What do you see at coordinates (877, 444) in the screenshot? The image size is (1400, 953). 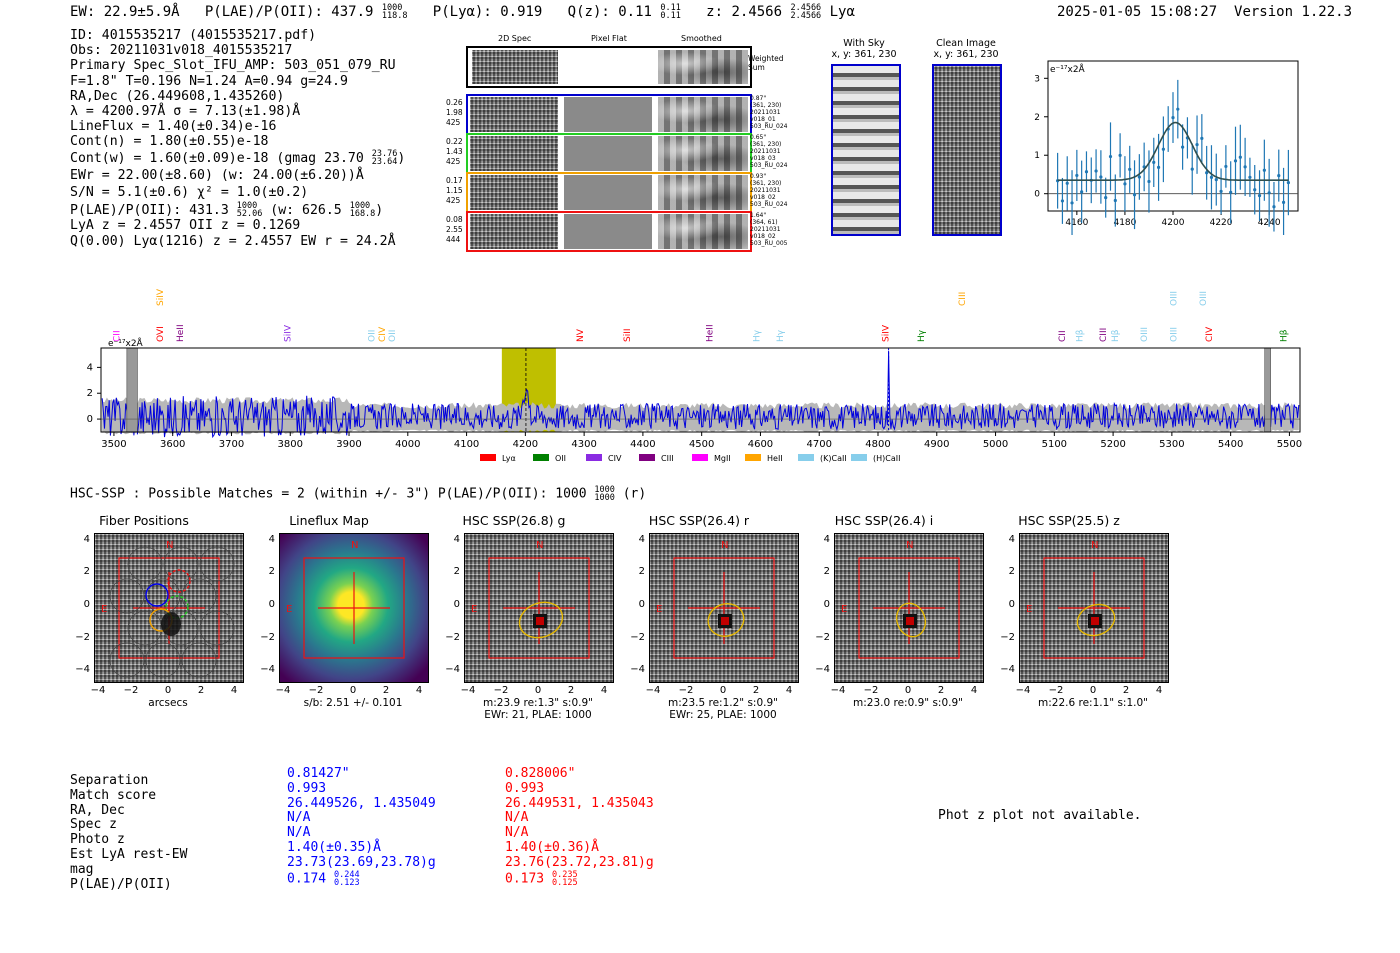 I see `spectrum-xtick-label: 4800` at bounding box center [877, 444].